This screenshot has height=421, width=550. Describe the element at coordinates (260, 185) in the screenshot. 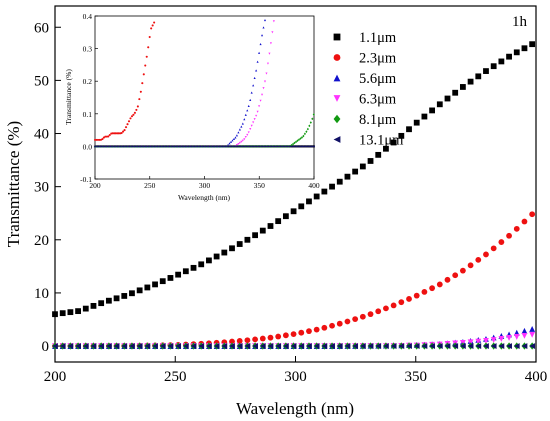

I see `inset-x-tick-label: 350` at that location.